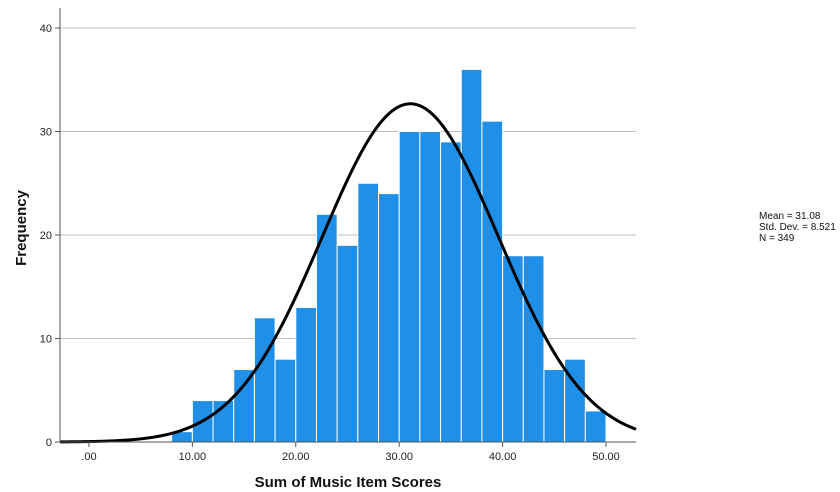  I want to click on x-axis-title: Sum of Music Item Scores, so click(348, 482).